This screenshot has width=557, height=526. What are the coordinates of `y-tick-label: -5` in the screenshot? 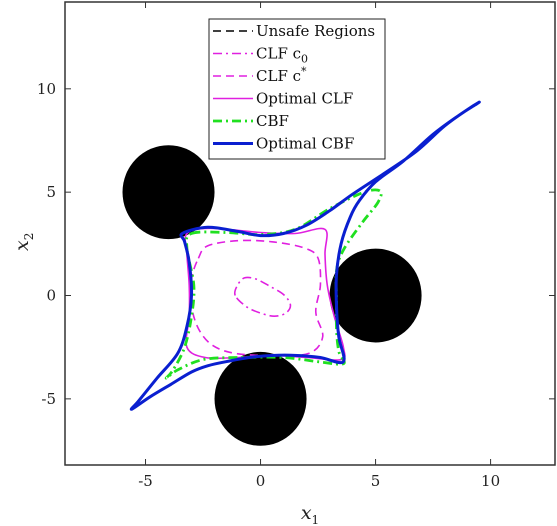 It's located at (48, 399).